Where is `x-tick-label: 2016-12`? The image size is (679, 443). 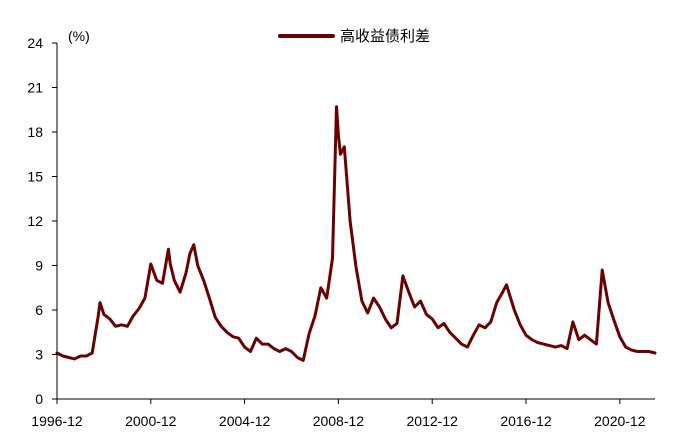
x-tick-label: 2016-12 is located at coordinates (526, 421).